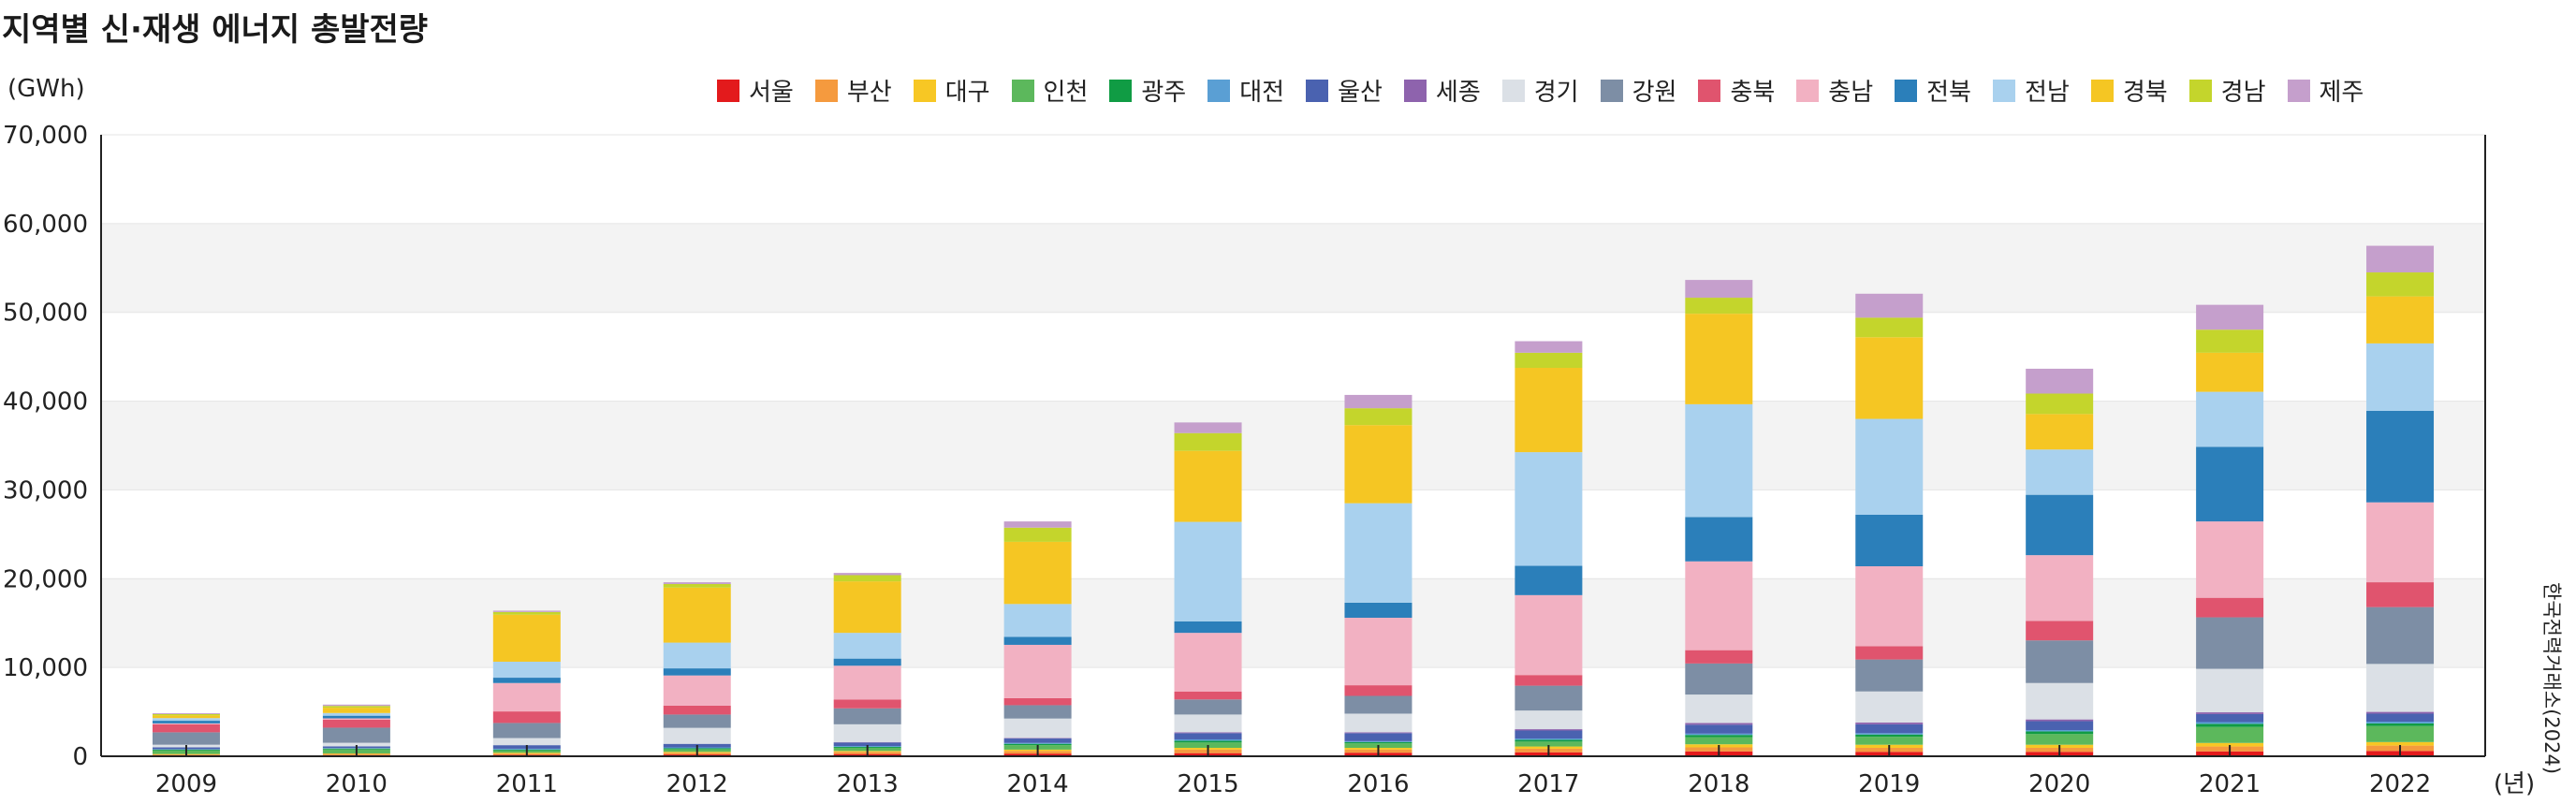 The width and height of the screenshot is (2576, 804). Describe the element at coordinates (951, 91) in the screenshot. I see `legend-item: 대구` at that location.